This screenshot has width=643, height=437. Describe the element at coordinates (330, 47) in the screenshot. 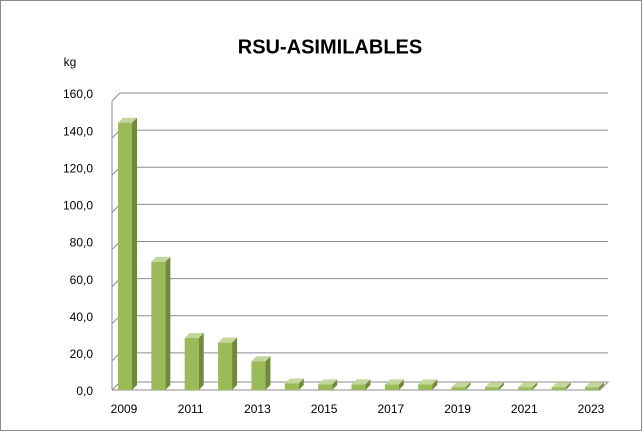

I see `chart-title: RSU-ASIMILABLES` at that location.